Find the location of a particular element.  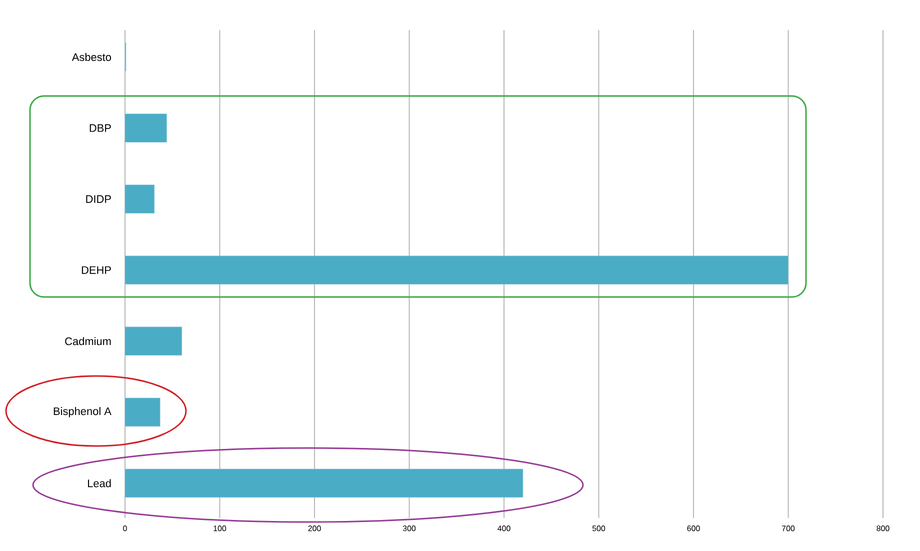

y-tick-label: Bisphenol A is located at coordinates (83, 412).